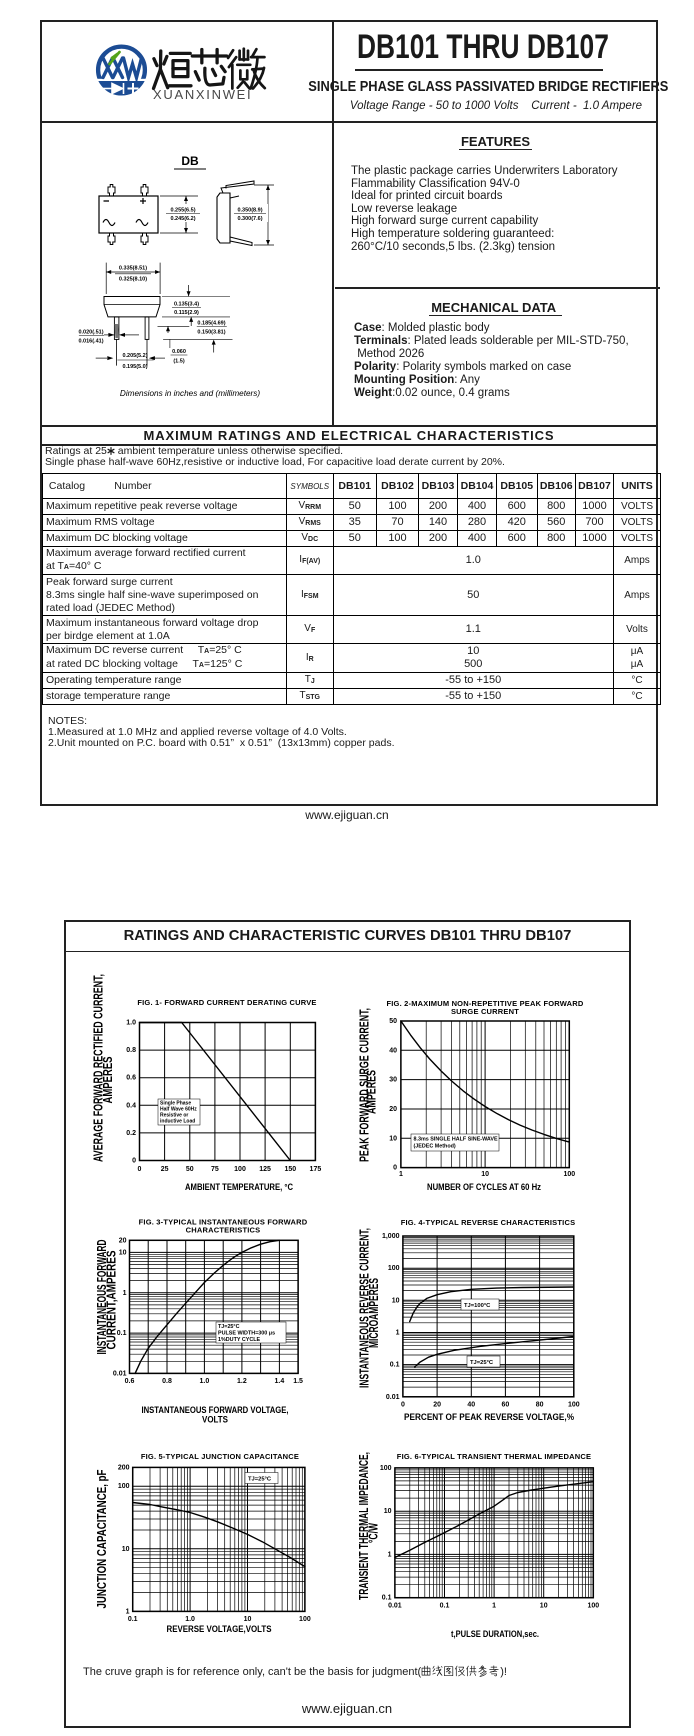 The image size is (694, 1736). I want to click on svg-text: 1.4, so click(280, 1381).